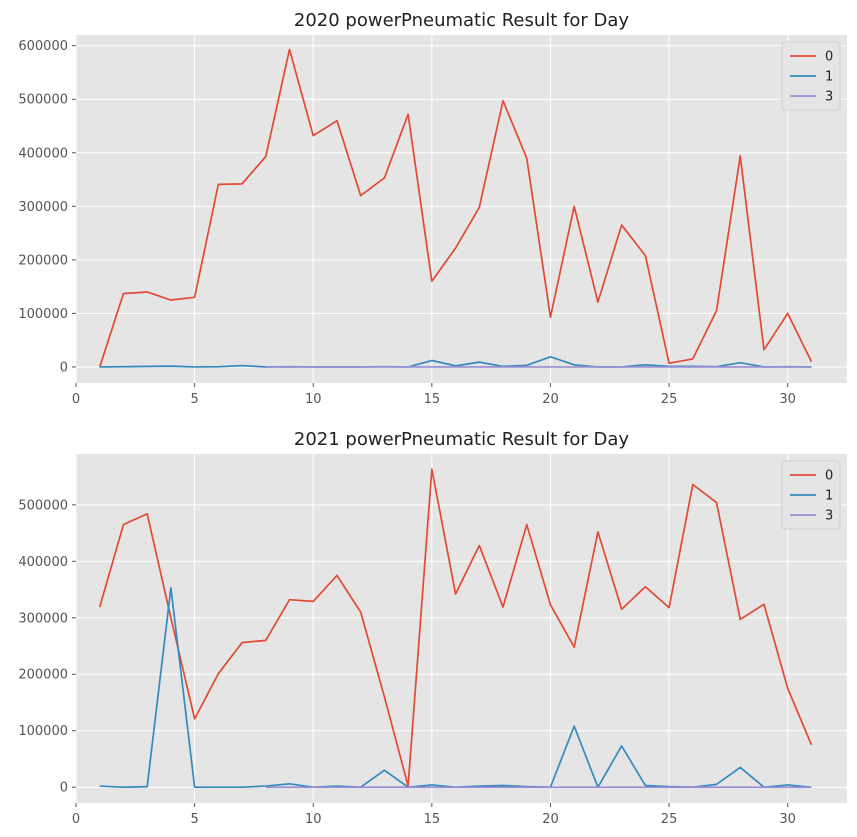 This screenshot has width=857, height=837. I want to click on chart-title: 2021 powerPneumatic Result for Day, so click(462, 439).